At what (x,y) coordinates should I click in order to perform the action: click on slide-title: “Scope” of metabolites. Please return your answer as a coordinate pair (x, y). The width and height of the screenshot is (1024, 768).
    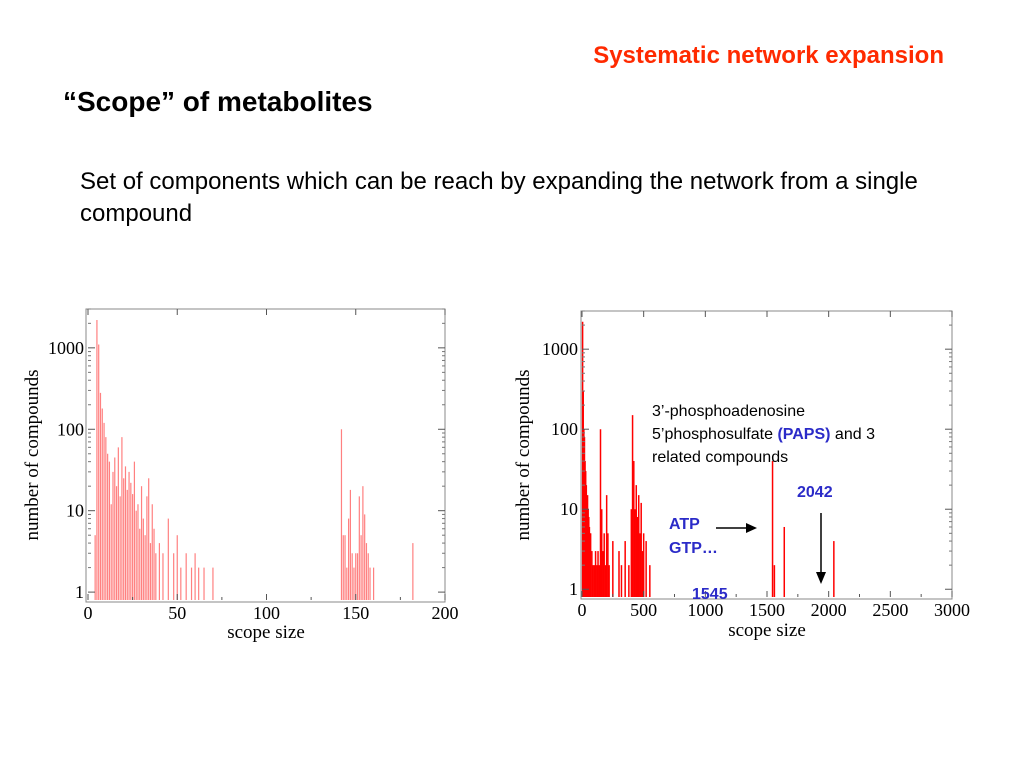
    Looking at the image, I should click on (218, 101).